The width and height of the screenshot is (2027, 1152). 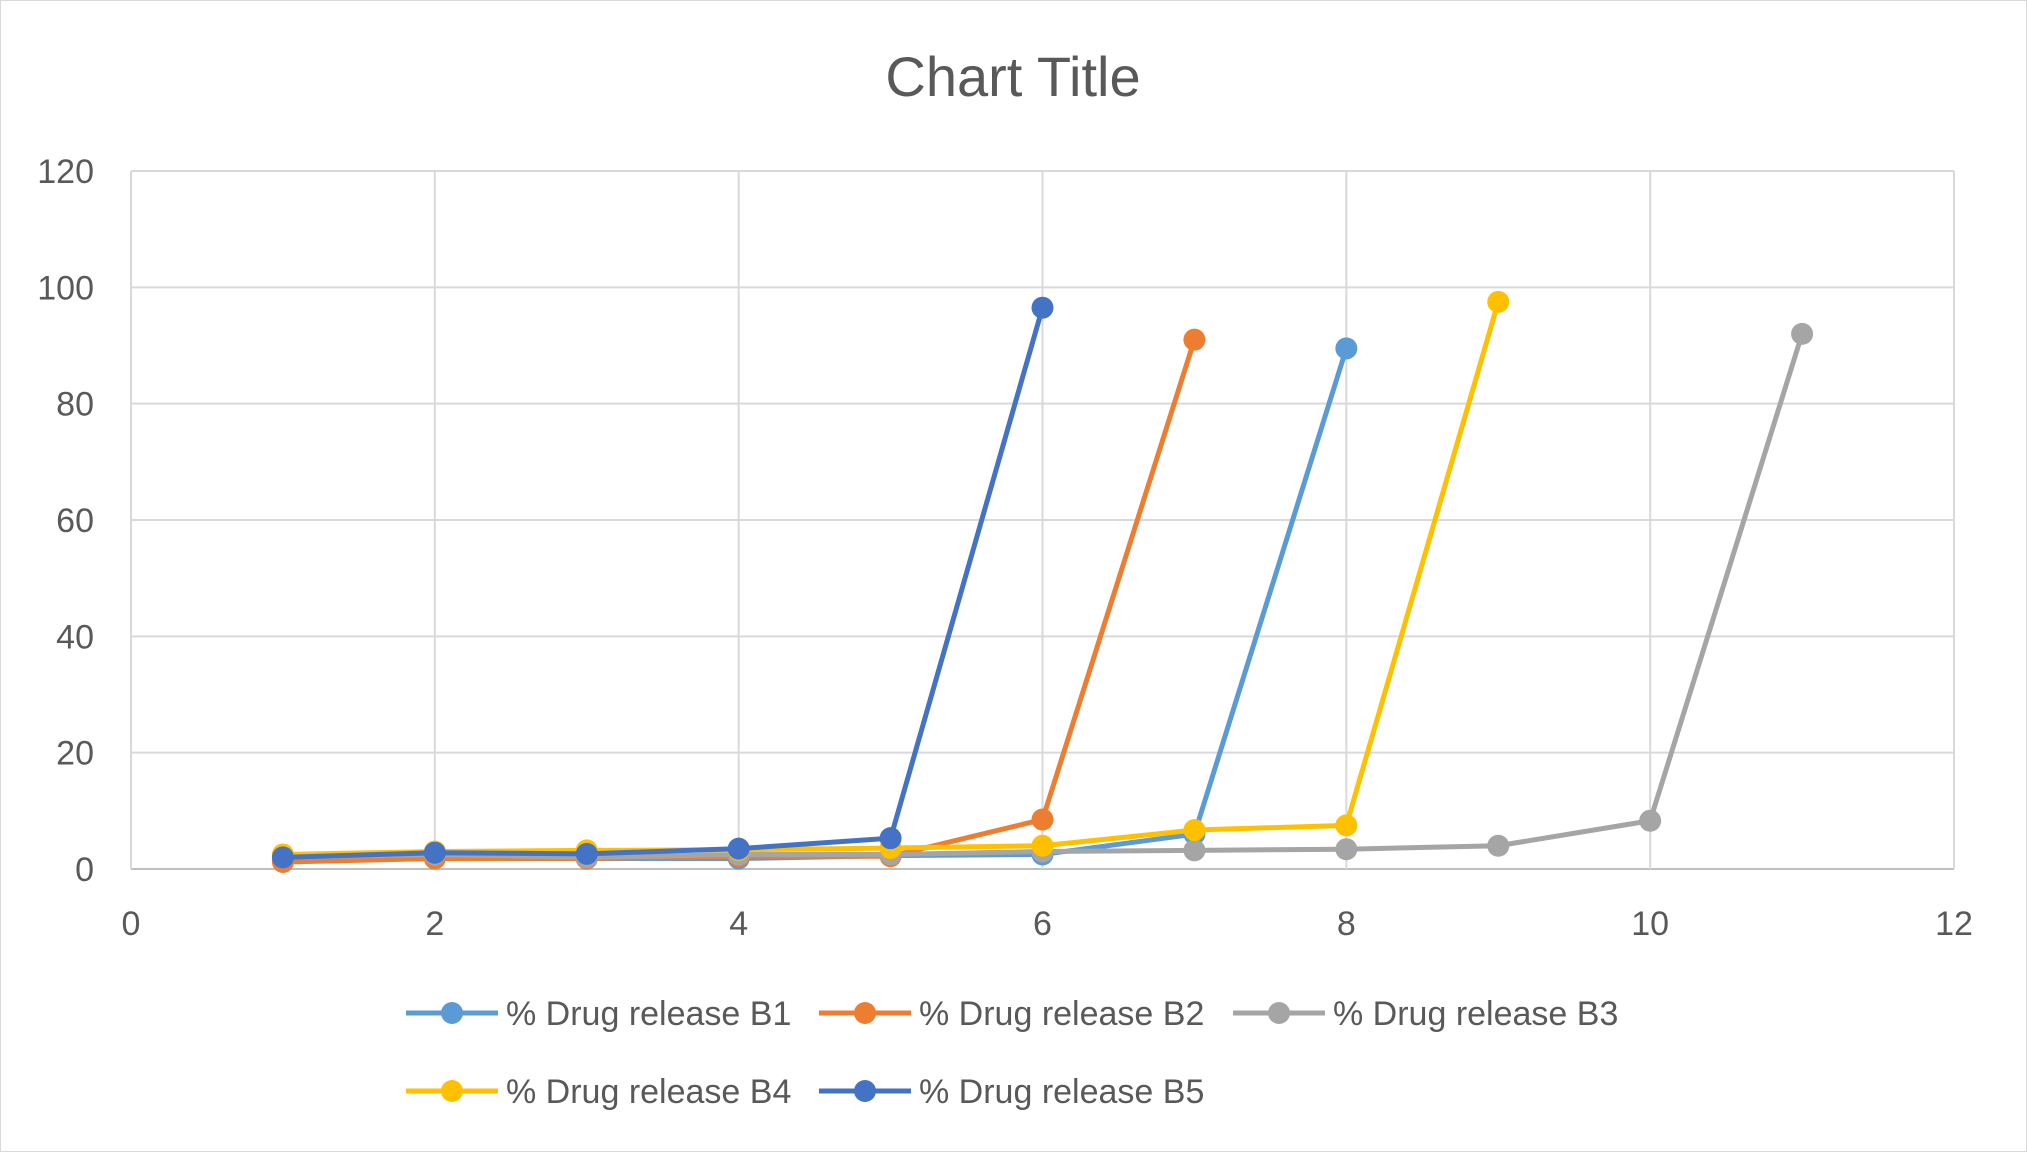 I want to click on x-tick-label: 2, so click(x=434, y=924).